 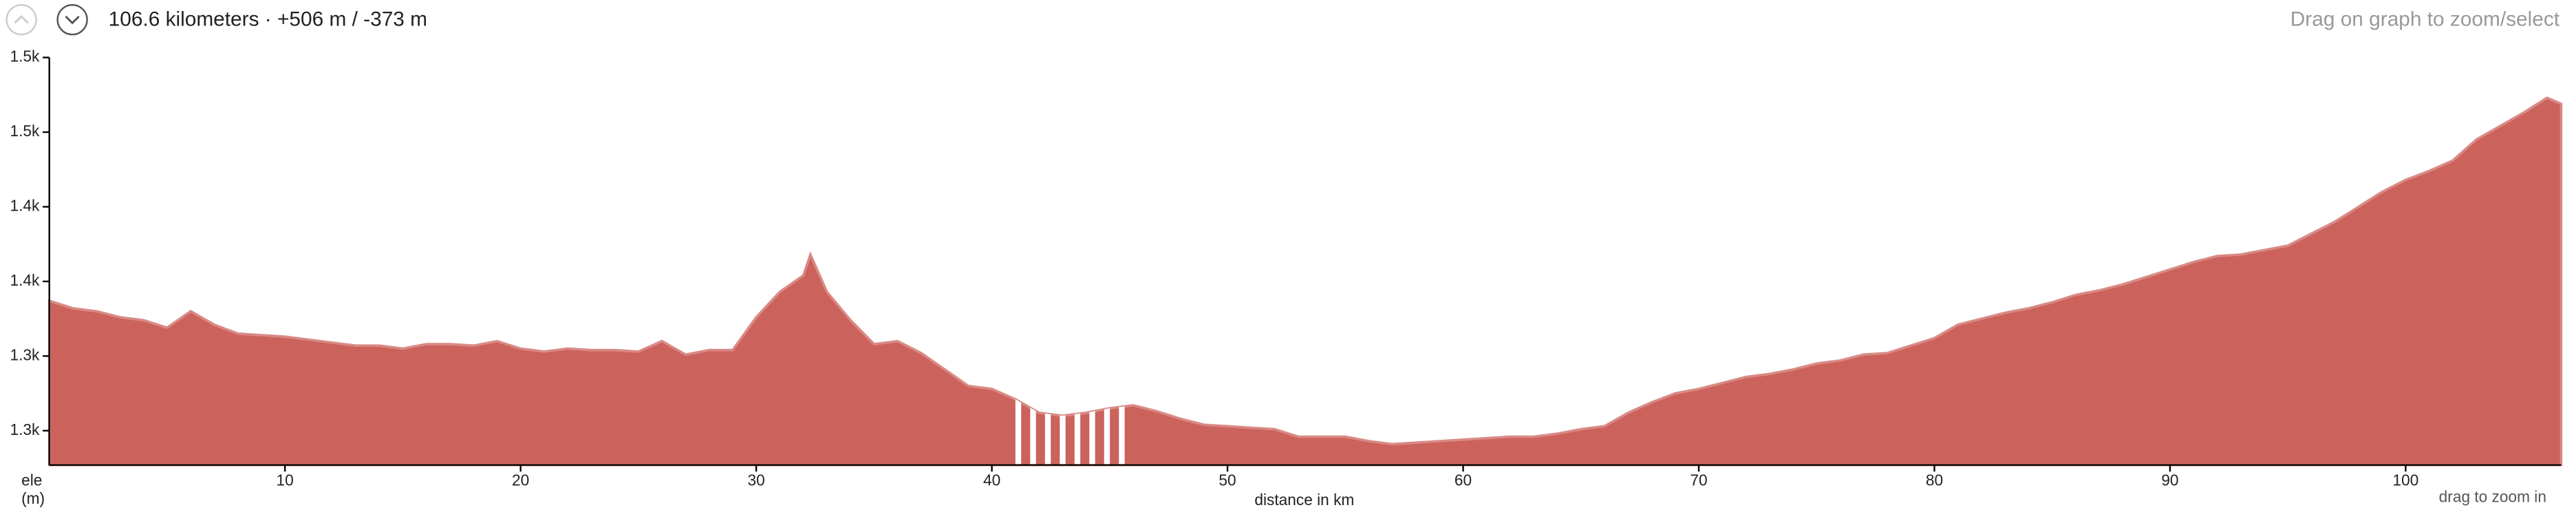 What do you see at coordinates (1463, 480) in the screenshot?
I see `x-tick-label: 60` at bounding box center [1463, 480].